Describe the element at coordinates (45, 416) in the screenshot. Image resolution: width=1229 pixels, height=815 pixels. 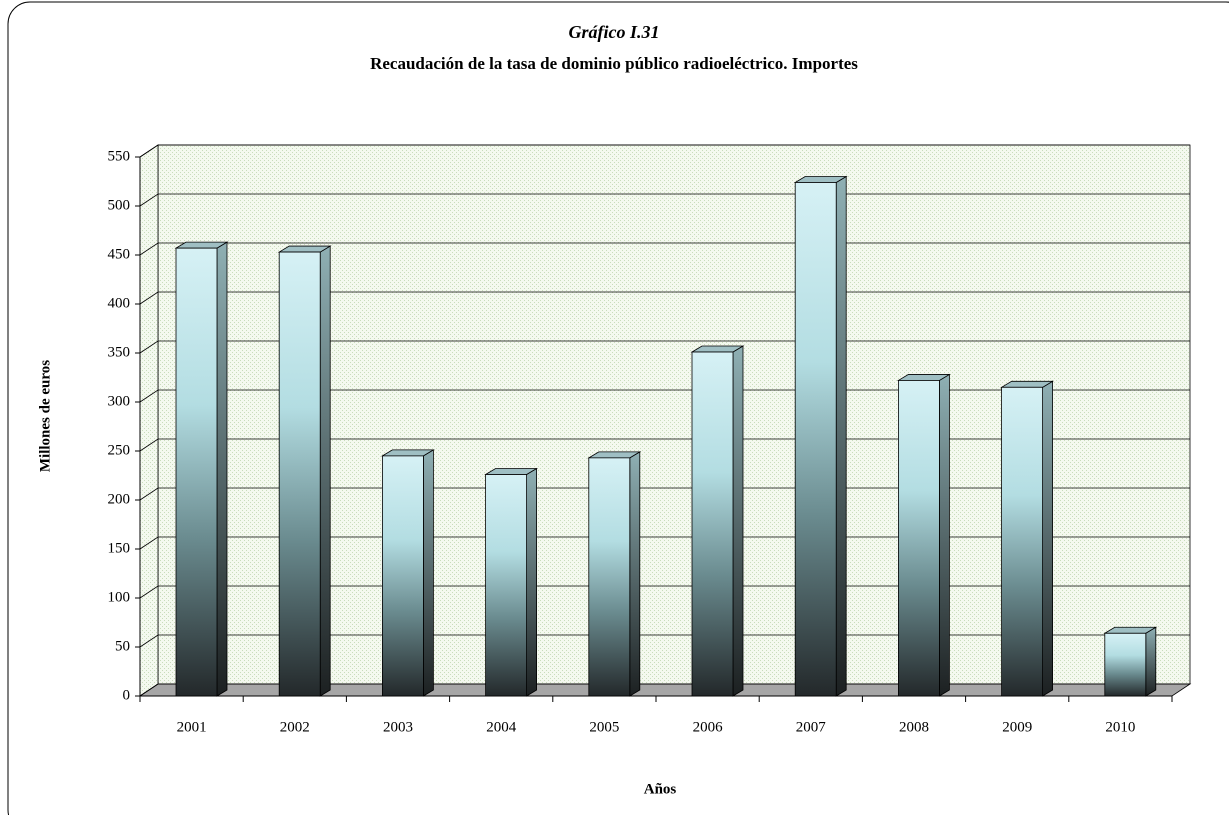
I see `y-axis-label: Millones de euros` at that location.